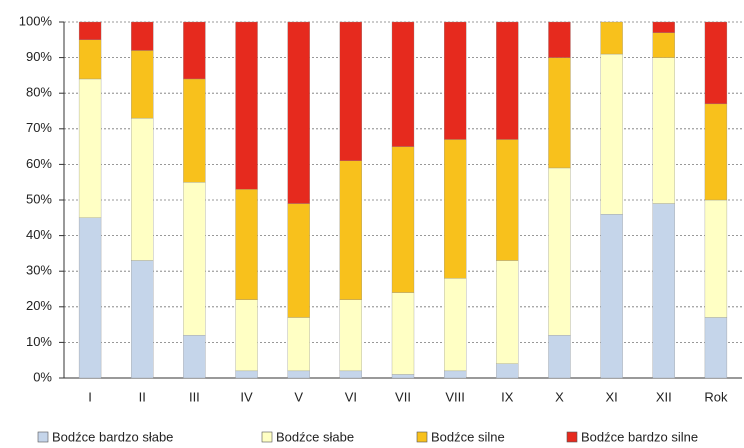  I want to click on x-tick-label: V, so click(298, 396).